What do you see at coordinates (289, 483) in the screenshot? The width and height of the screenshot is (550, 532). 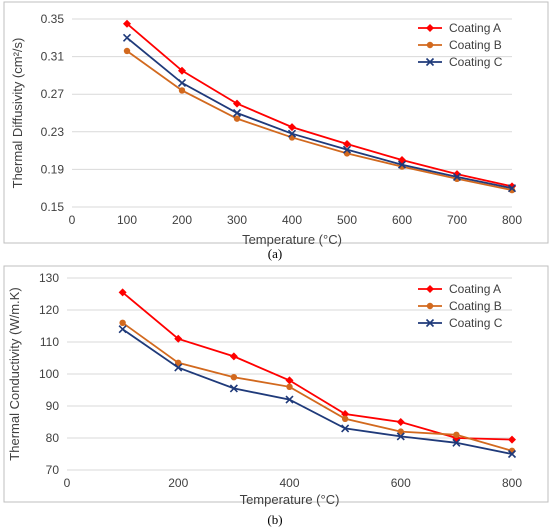 I see `chart-b-x-tick-label: 400` at bounding box center [289, 483].